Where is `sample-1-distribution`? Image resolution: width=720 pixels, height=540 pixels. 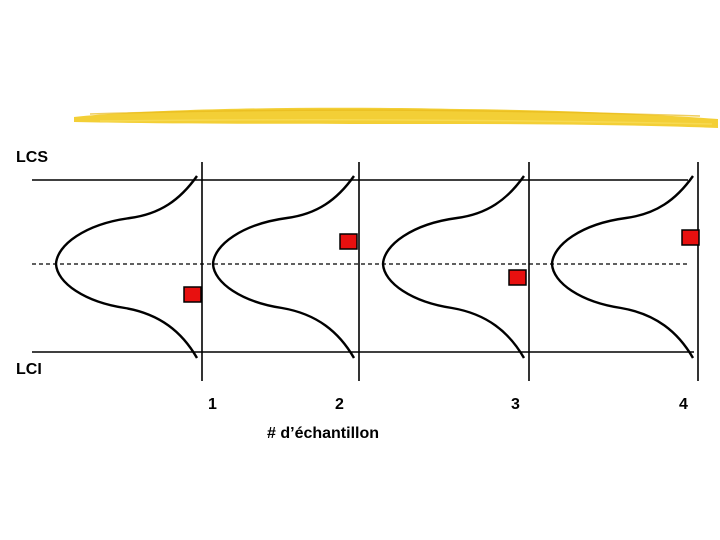
sample-1-distribution is located at coordinates (128, 271).